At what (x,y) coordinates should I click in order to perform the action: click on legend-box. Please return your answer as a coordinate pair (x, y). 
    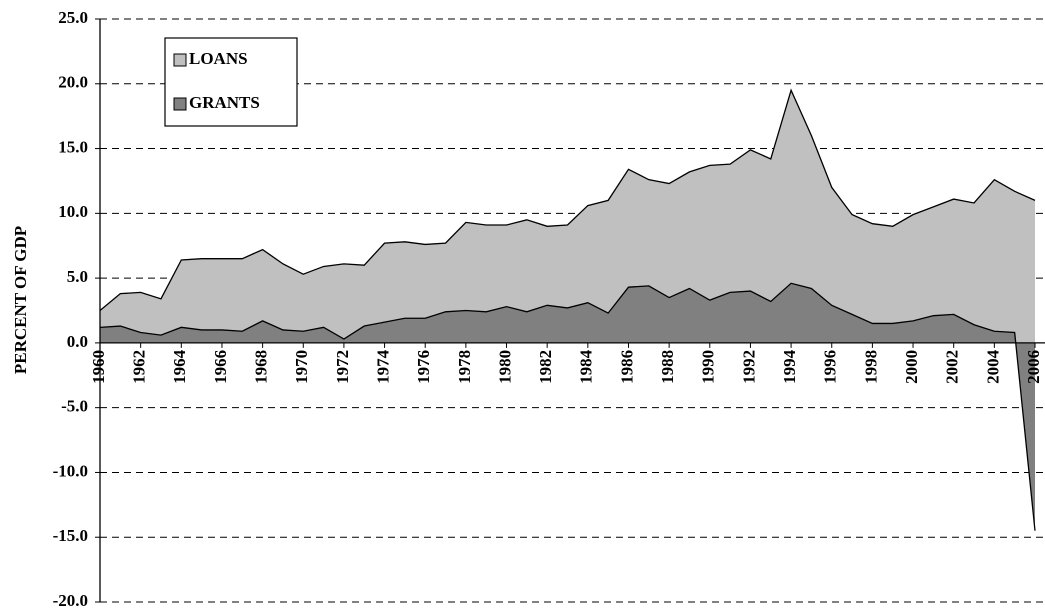
    Looking at the image, I should click on (231, 82).